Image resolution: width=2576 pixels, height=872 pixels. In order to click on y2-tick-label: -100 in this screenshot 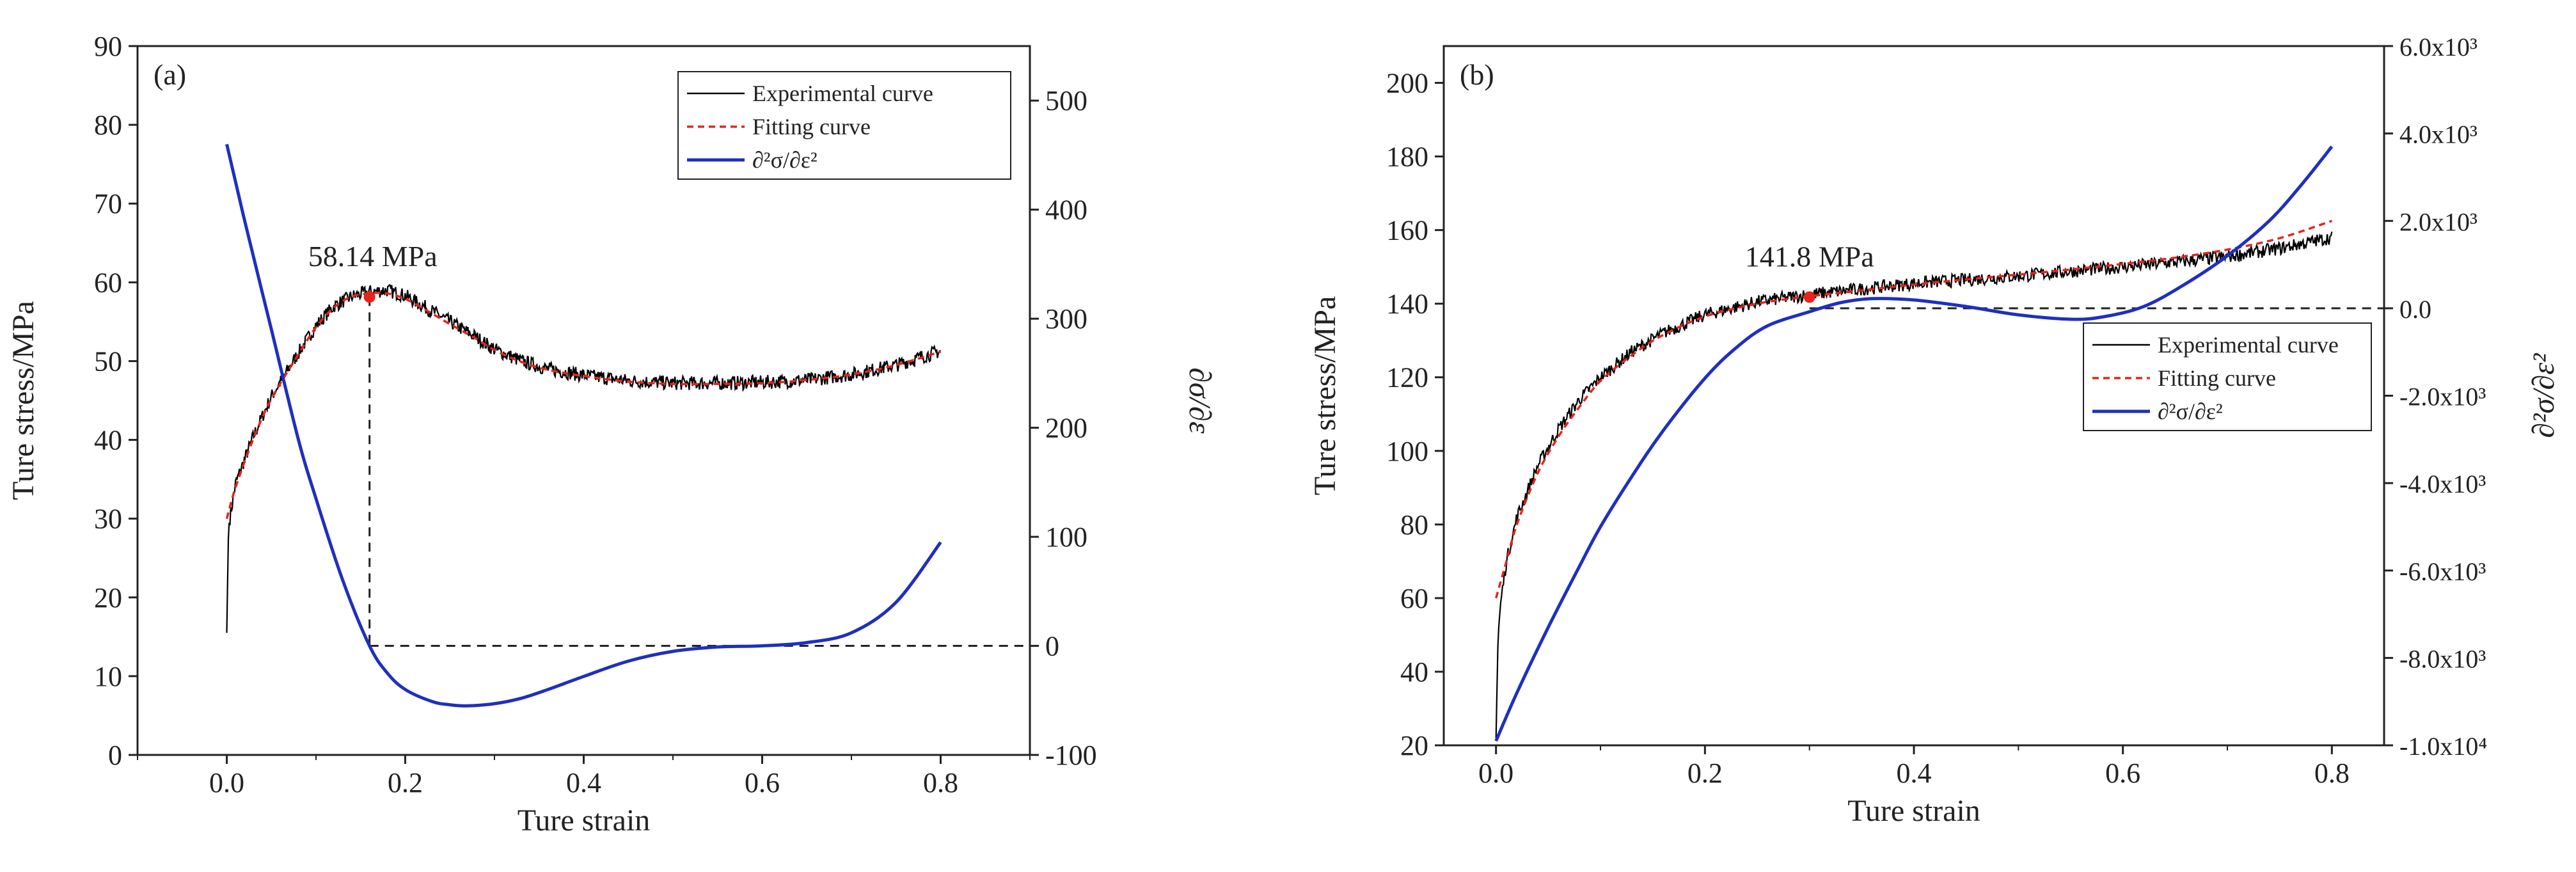, I will do `click(1071, 755)`.